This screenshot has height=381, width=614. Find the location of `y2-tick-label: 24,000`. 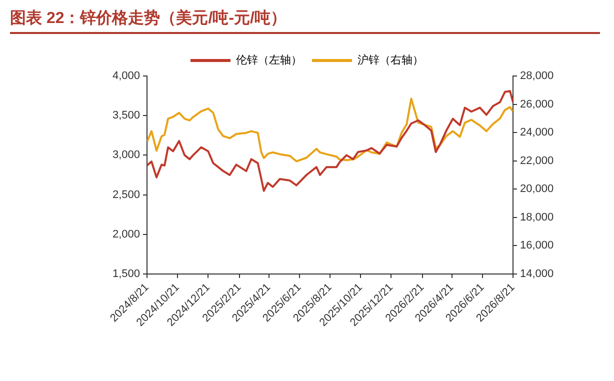

y2-tick-label: 24,000 is located at coordinates (537, 132).